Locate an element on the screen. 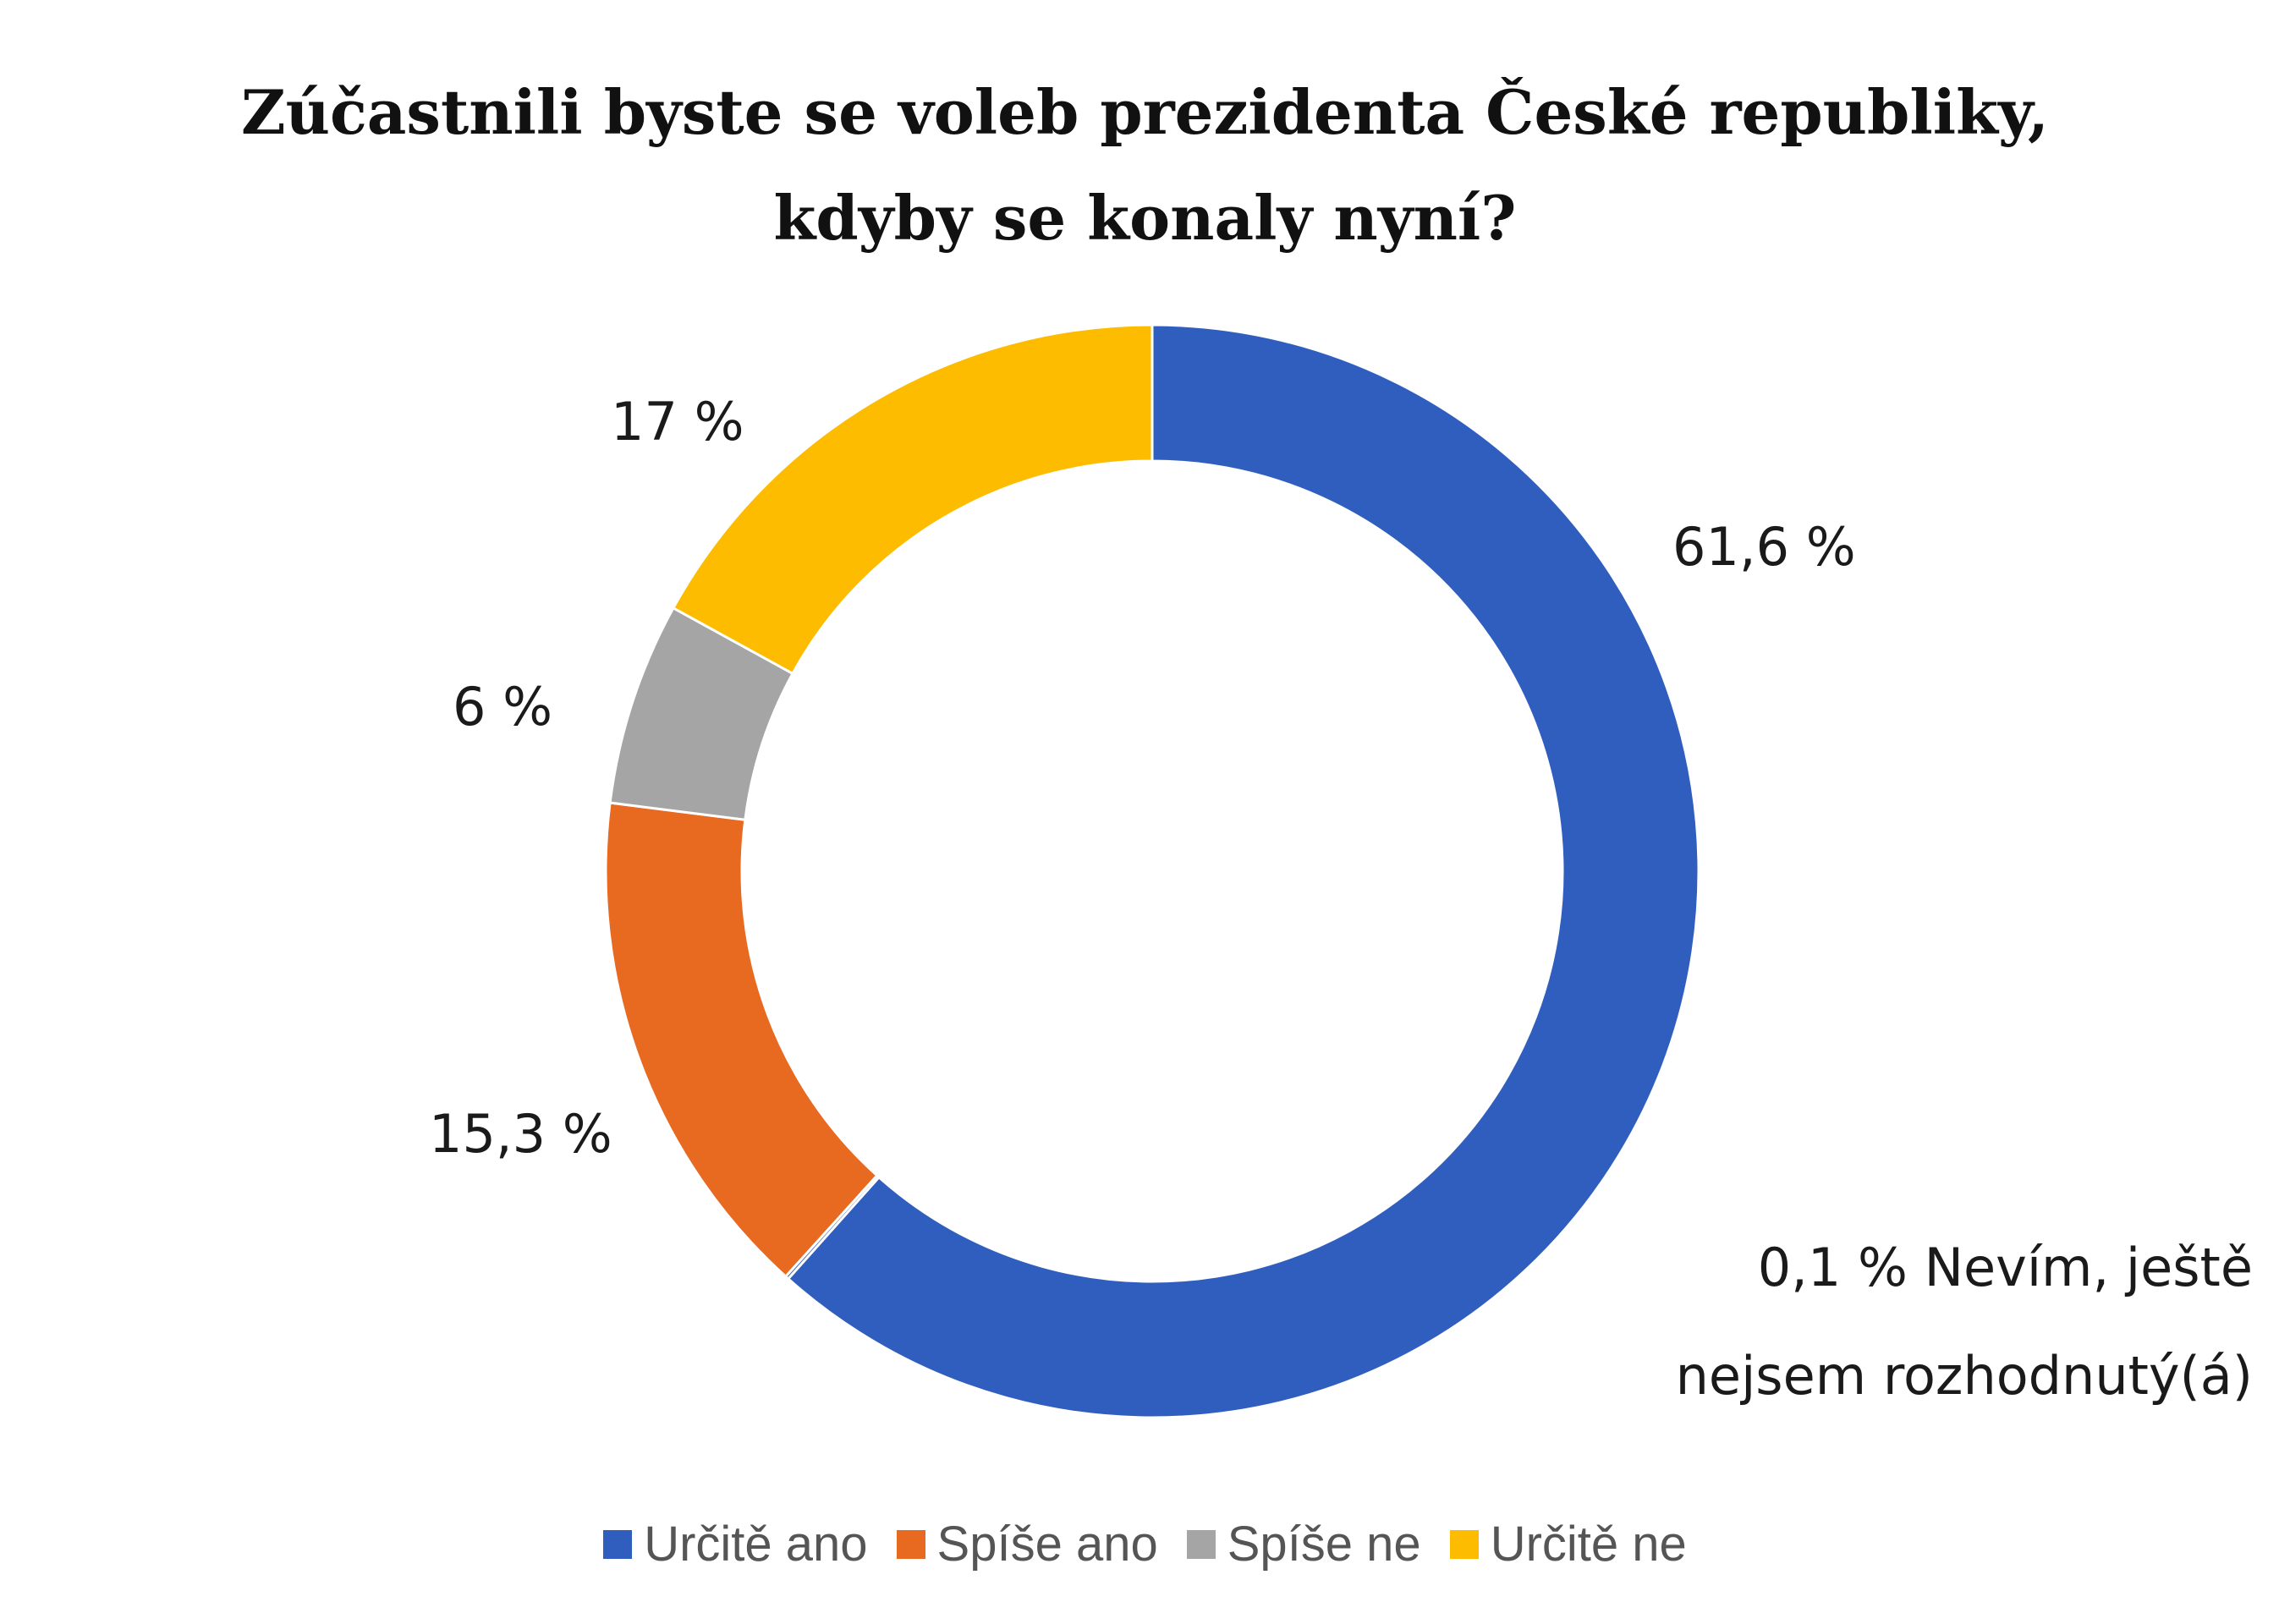 The image size is (2290, 1624). label-spise-ne: 6 % is located at coordinates (502, 707).